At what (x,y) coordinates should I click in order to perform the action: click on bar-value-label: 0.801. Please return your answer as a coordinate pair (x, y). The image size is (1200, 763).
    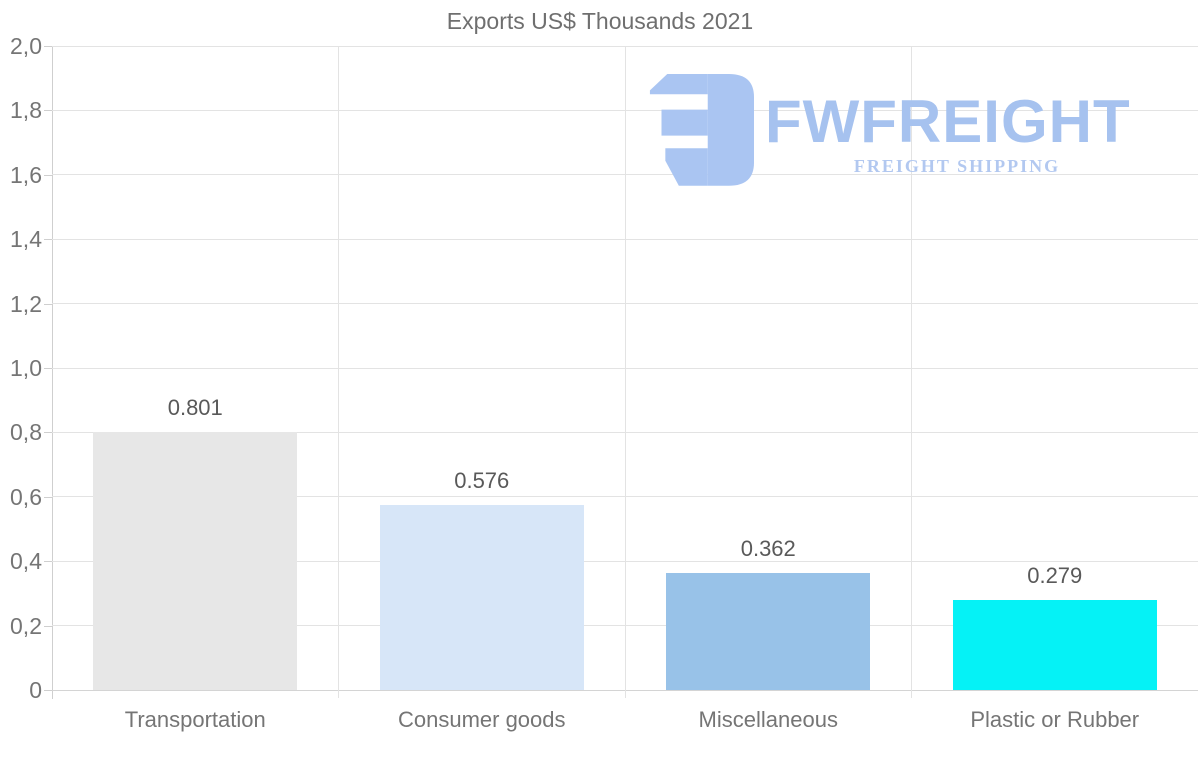
    Looking at the image, I should click on (195, 408).